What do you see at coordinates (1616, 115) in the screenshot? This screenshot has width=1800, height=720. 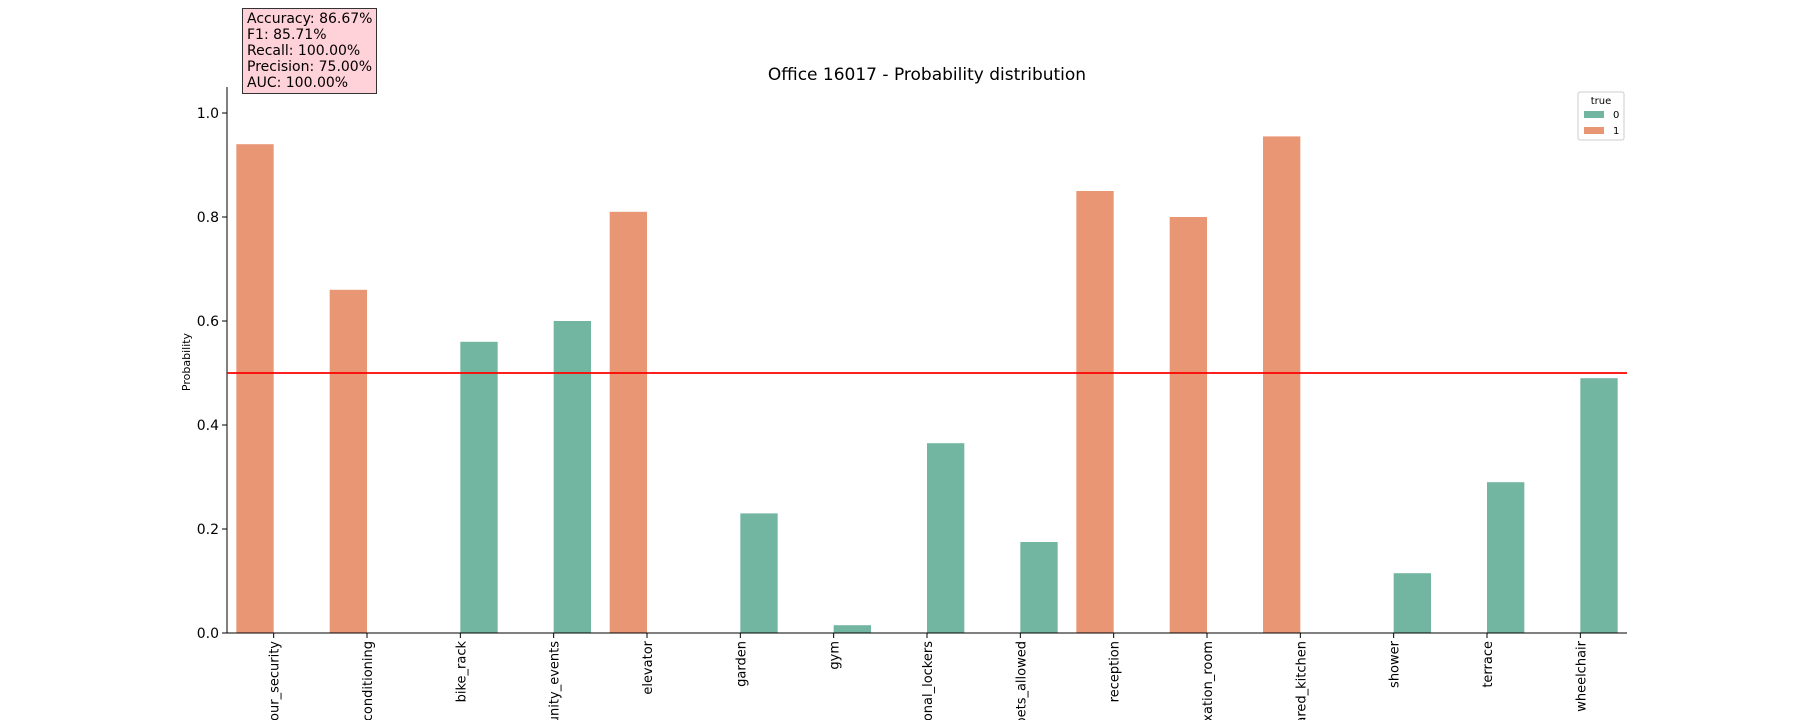 I see `legend-label-0: 0` at bounding box center [1616, 115].